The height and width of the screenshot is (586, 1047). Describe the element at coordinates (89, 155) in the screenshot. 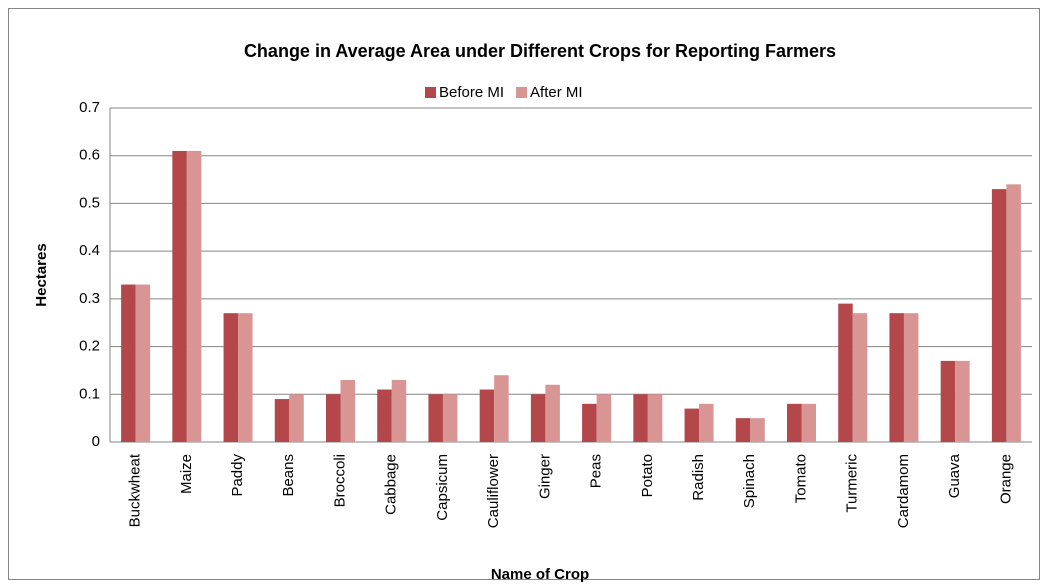

I see `y-tick-label: 0.6` at that location.